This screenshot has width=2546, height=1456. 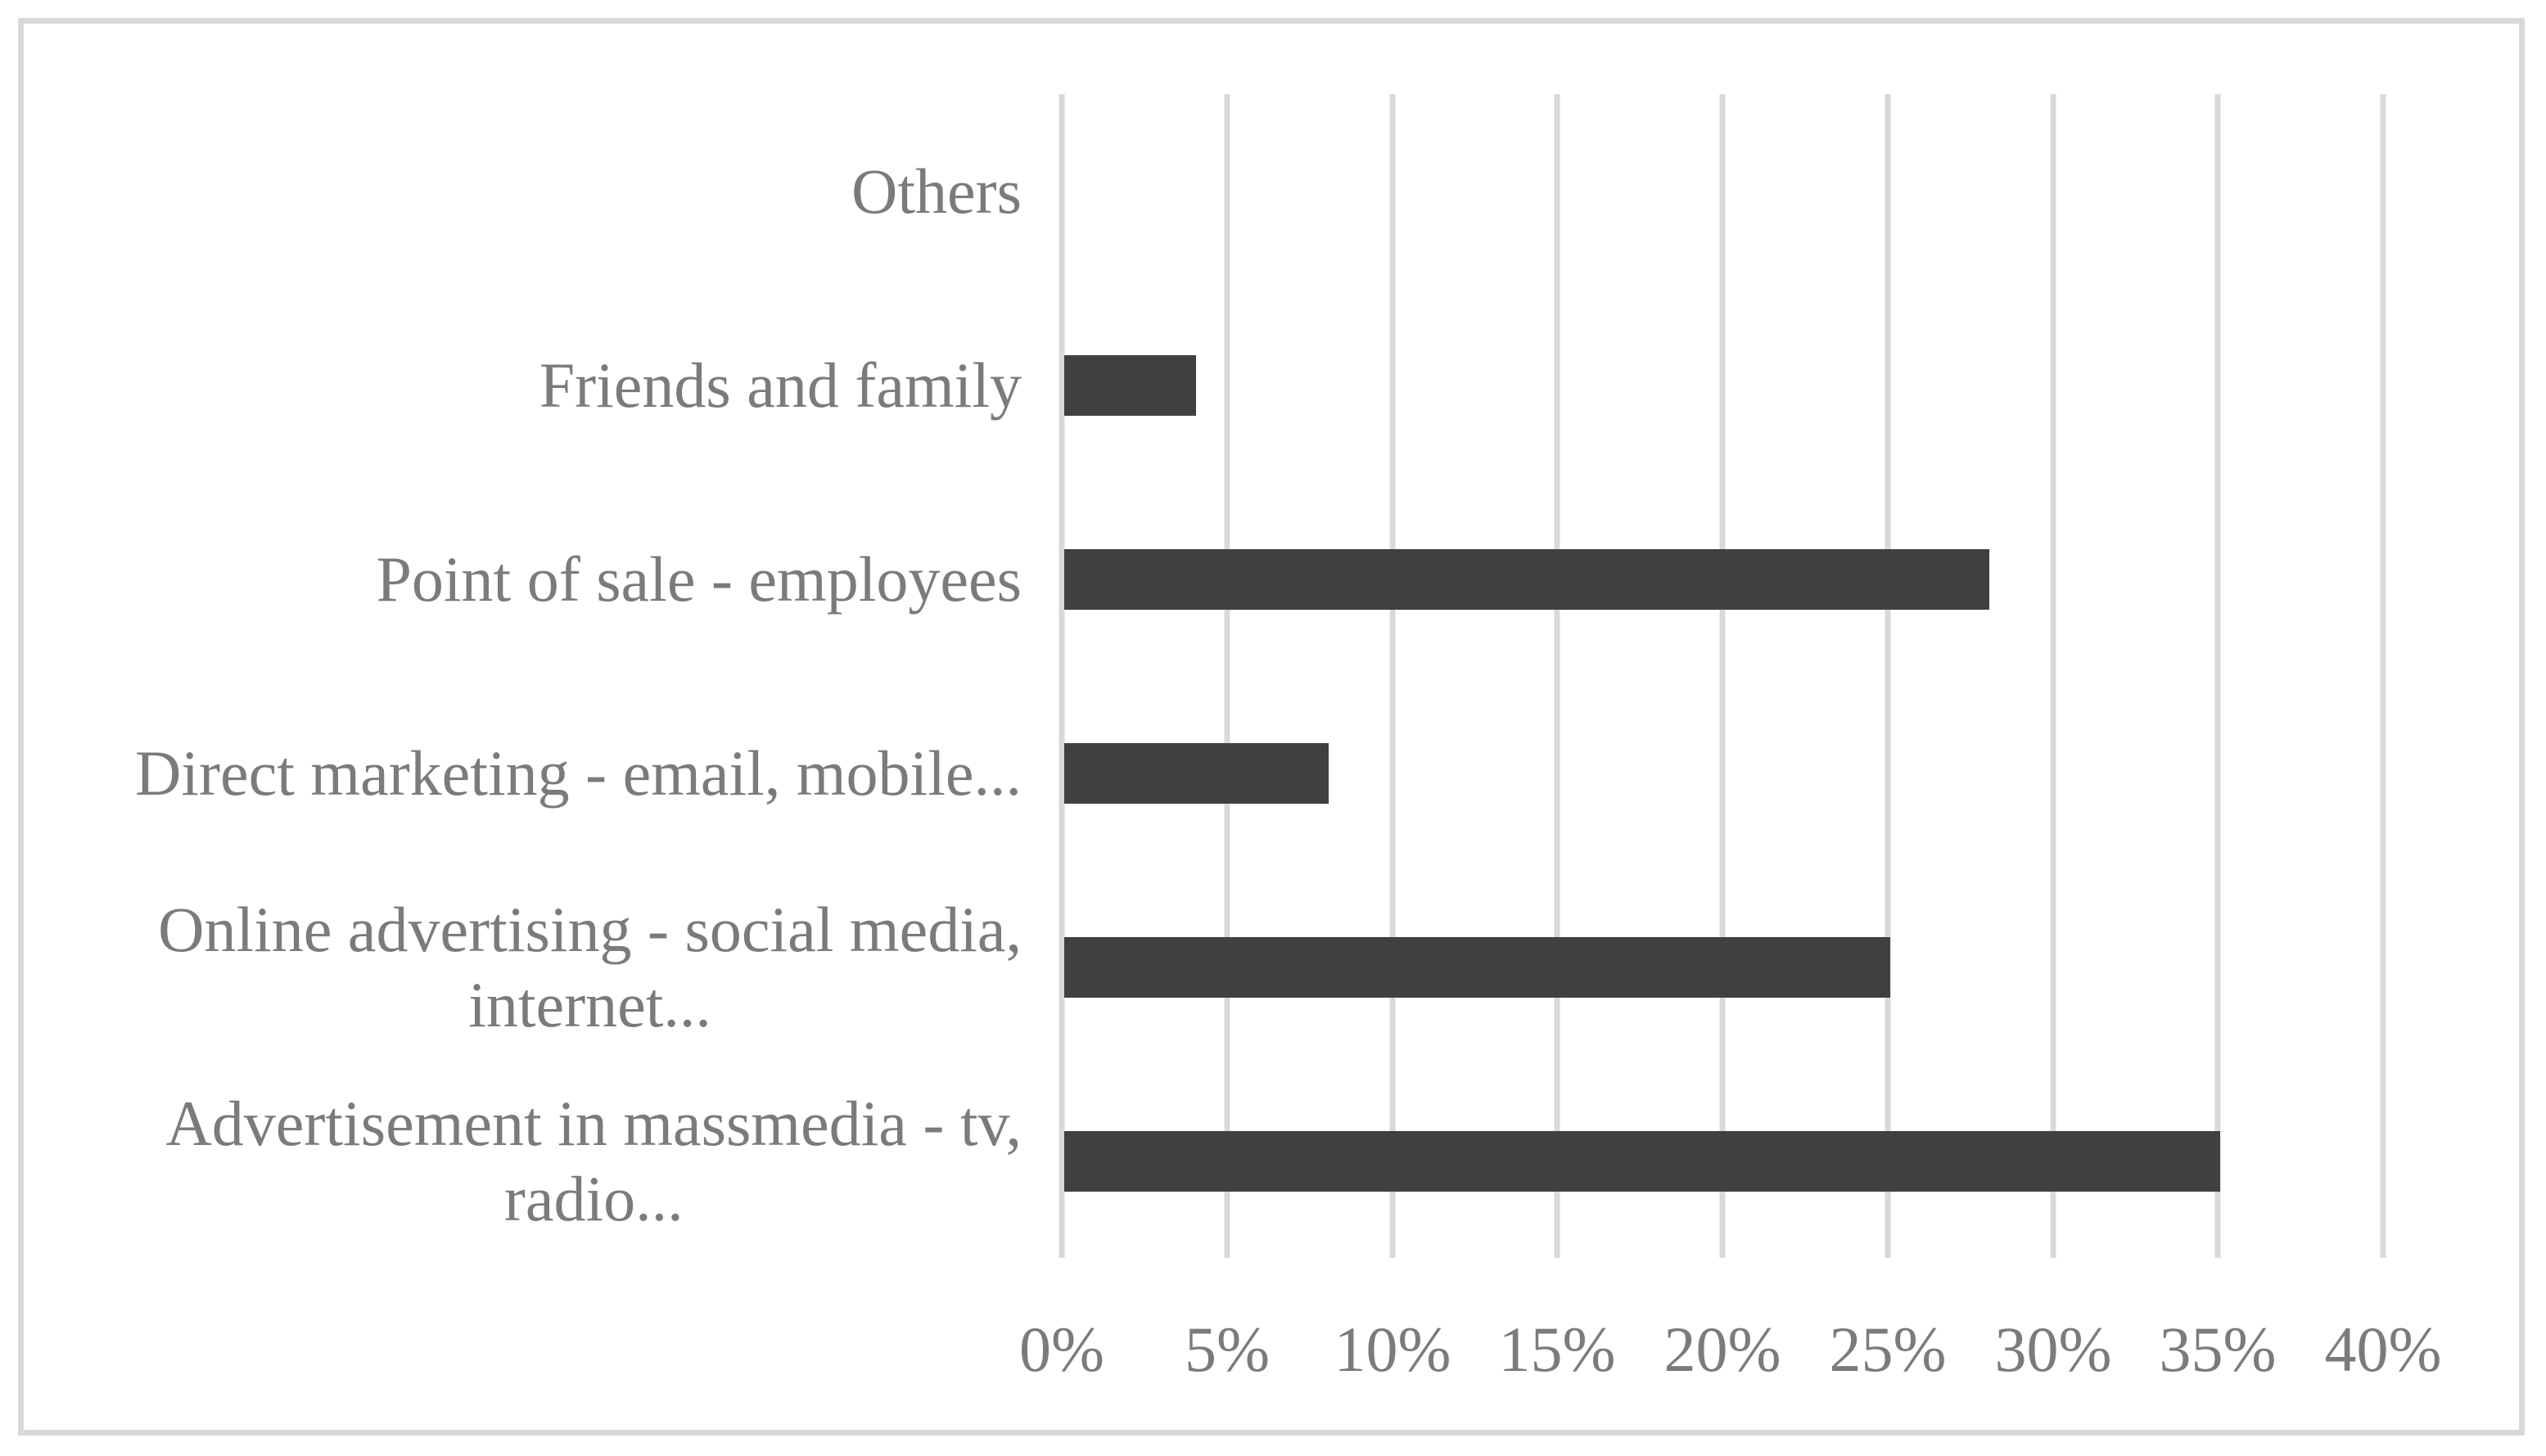 What do you see at coordinates (1227, 1350) in the screenshot?
I see `x-tick-label-1: 5%` at bounding box center [1227, 1350].